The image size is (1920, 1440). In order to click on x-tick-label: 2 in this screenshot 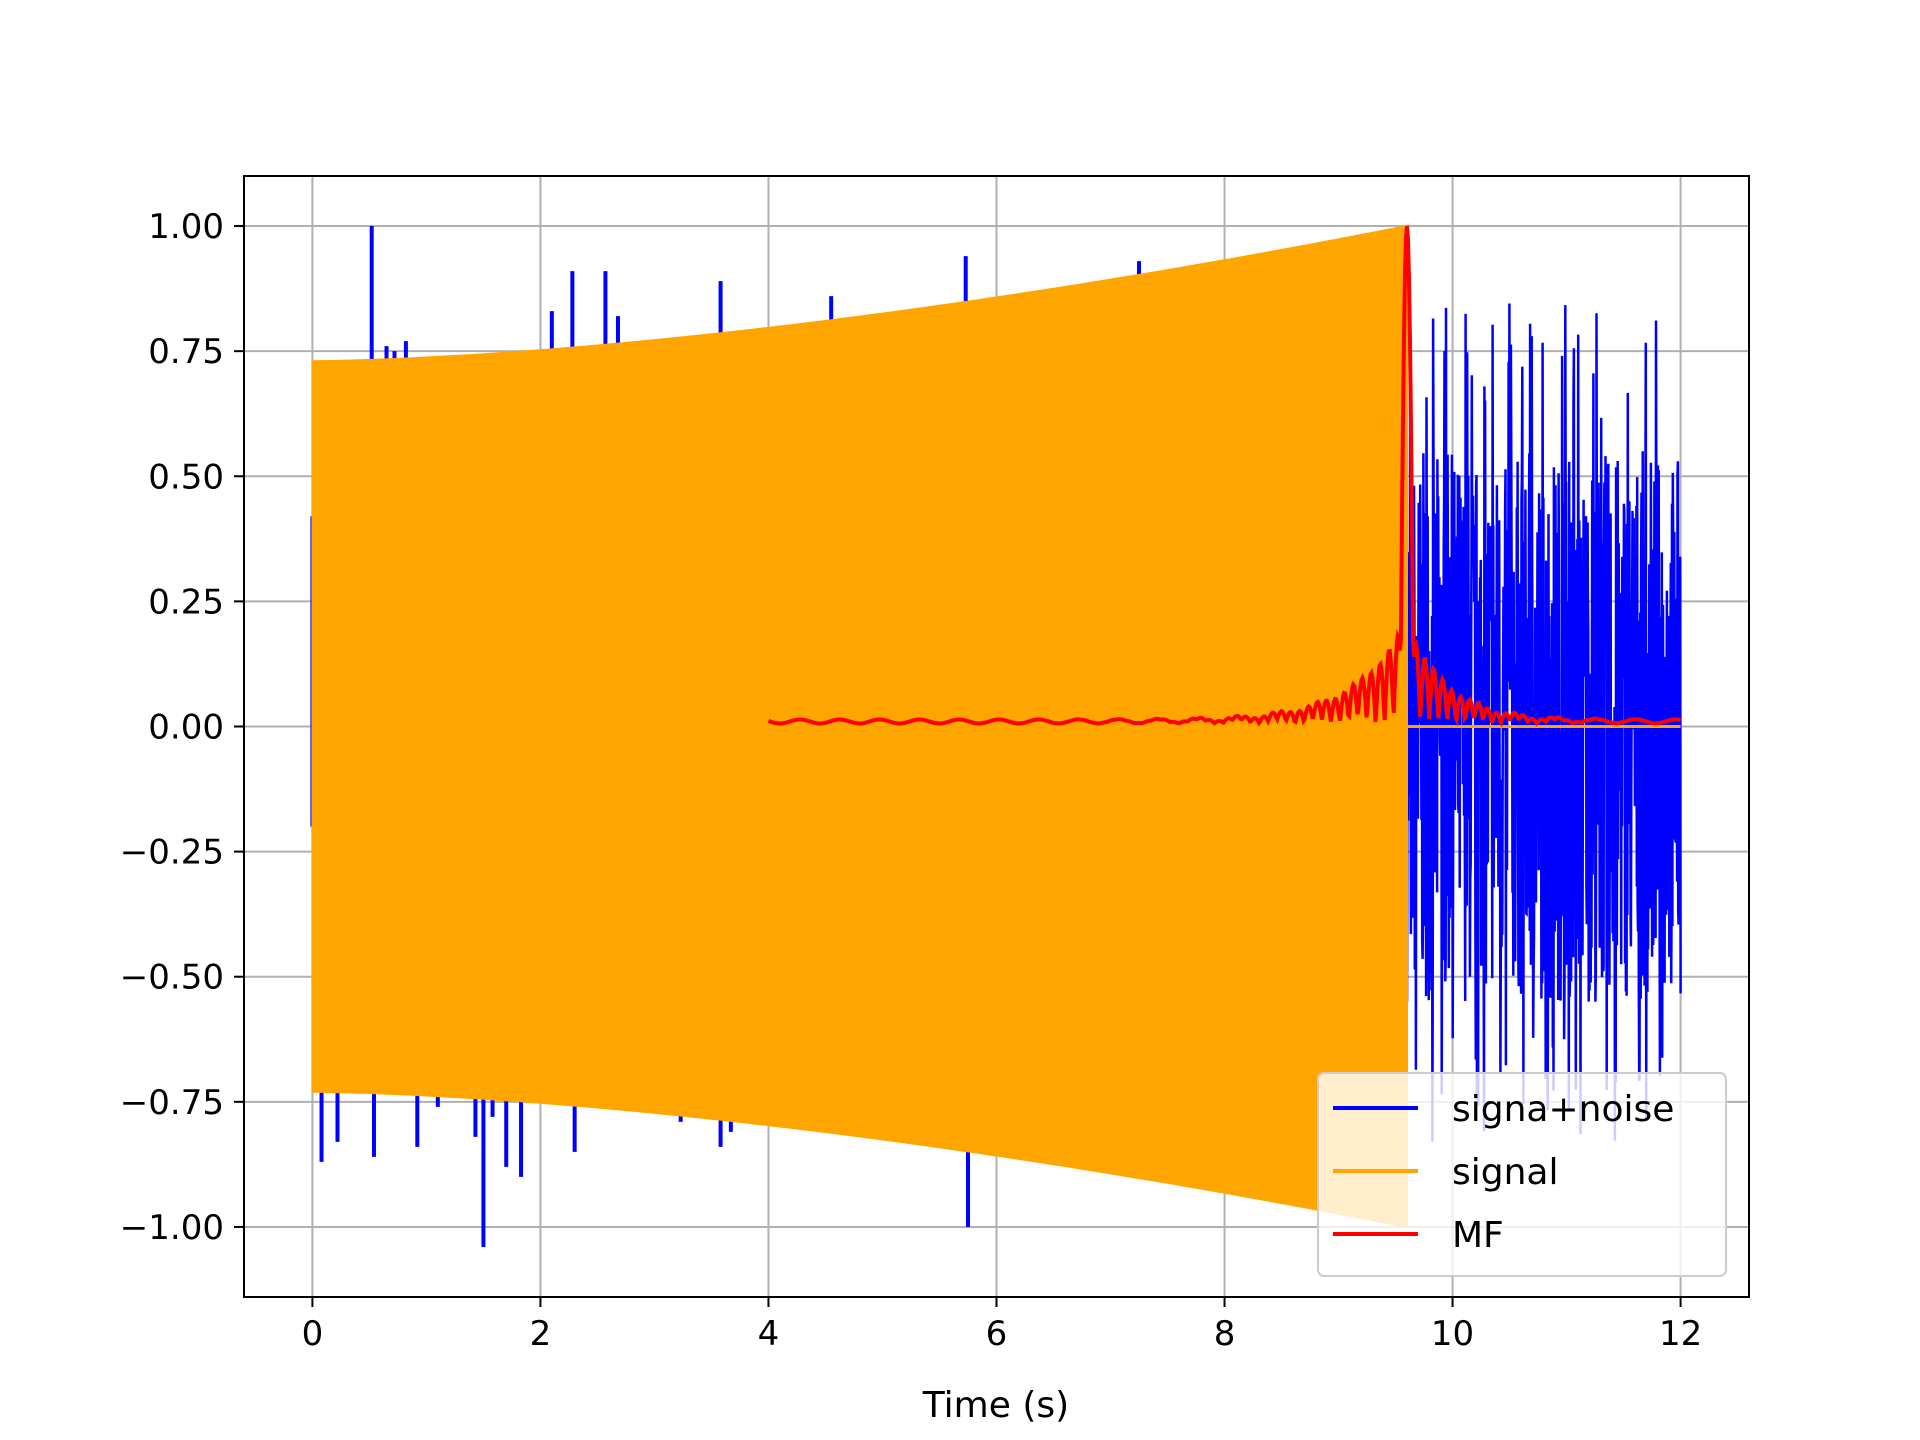, I will do `click(541, 1334)`.